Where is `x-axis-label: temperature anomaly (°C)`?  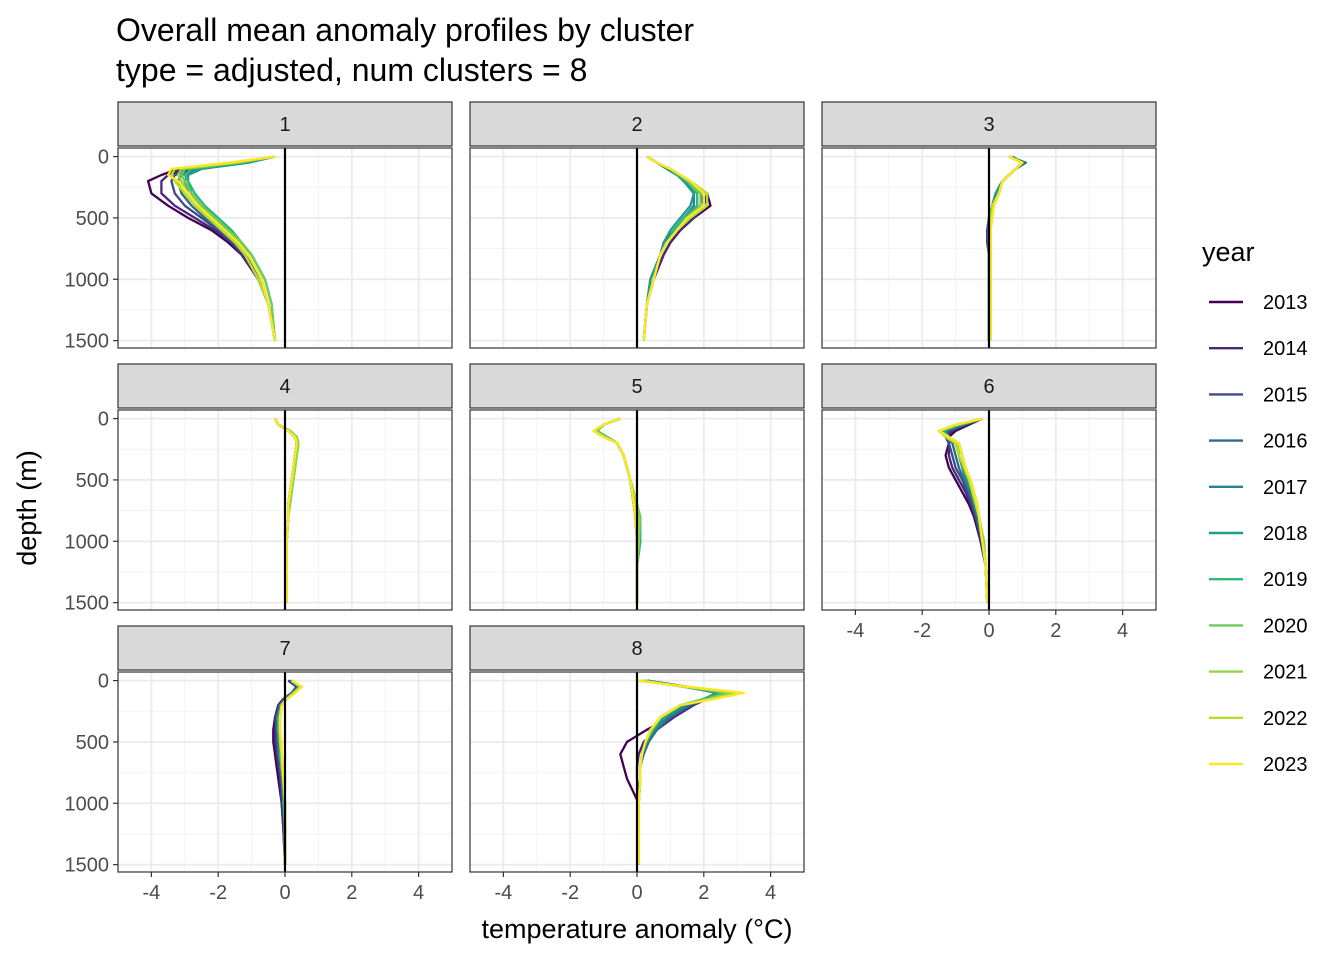 x-axis-label: temperature anomaly (°C) is located at coordinates (637, 929).